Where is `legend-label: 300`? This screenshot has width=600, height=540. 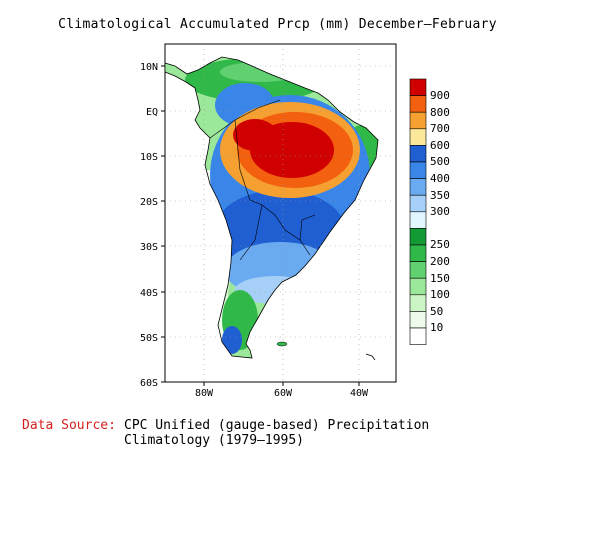
legend-label: 300 is located at coordinates (440, 212).